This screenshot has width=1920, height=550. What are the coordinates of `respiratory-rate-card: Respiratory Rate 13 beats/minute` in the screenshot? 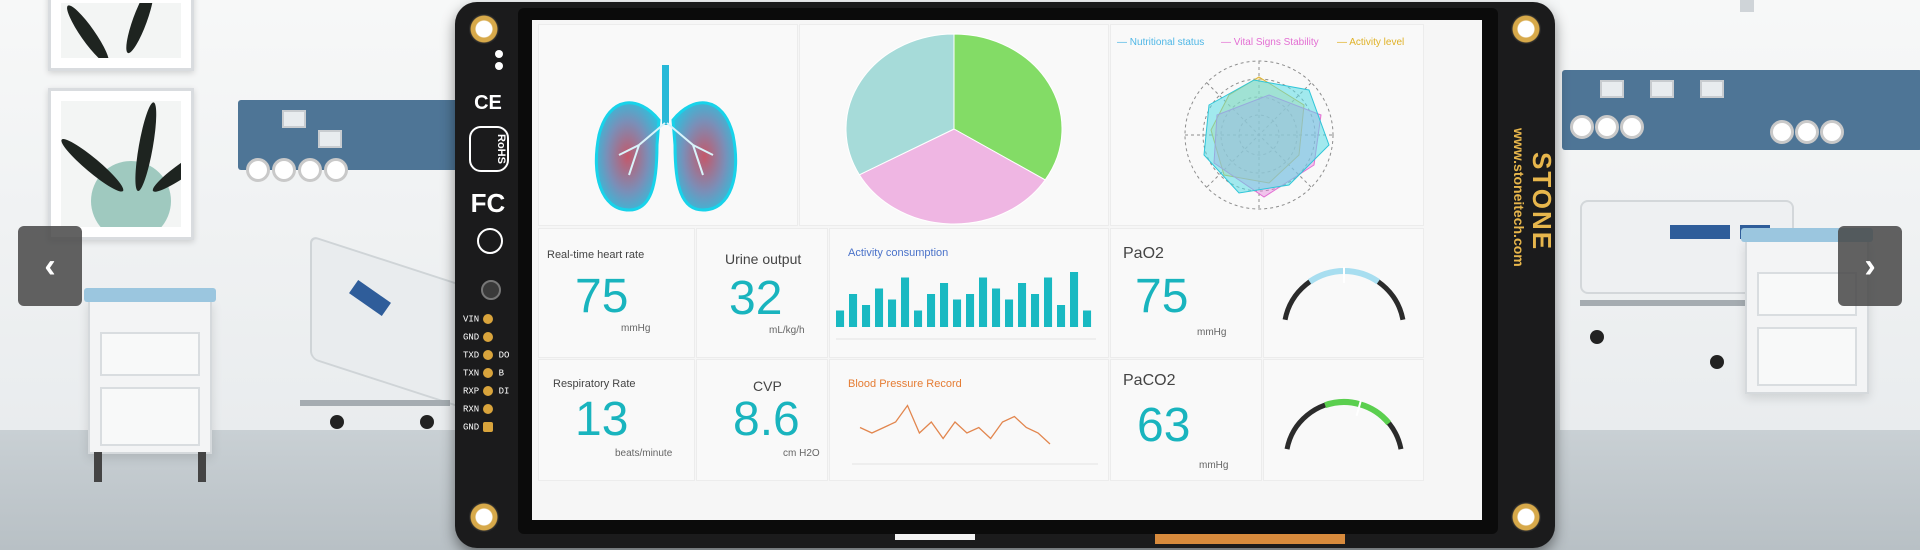 It's located at (616, 420).